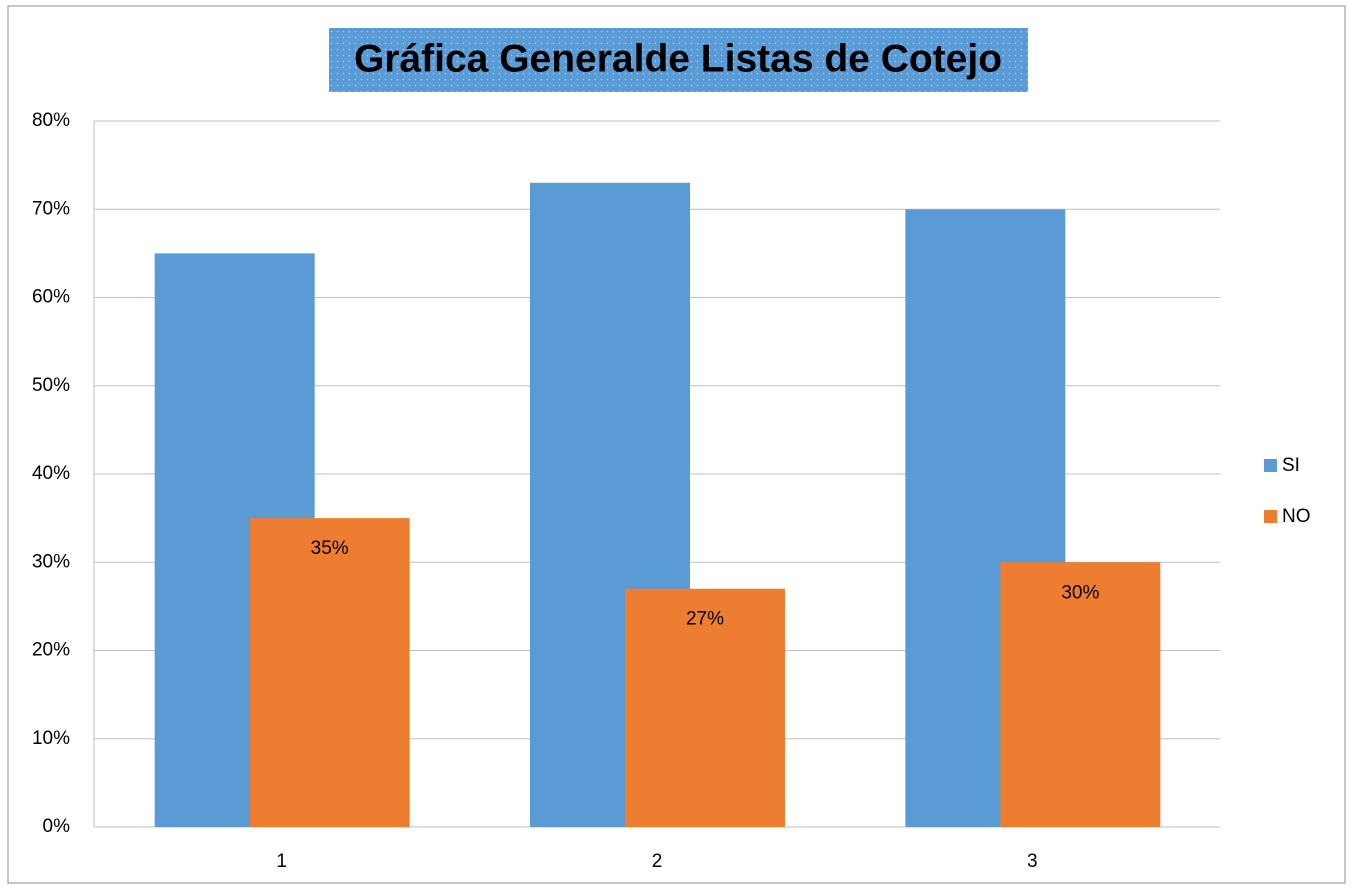 This screenshot has width=1353, height=890. I want to click on x-tick-label: 3, so click(1032, 861).